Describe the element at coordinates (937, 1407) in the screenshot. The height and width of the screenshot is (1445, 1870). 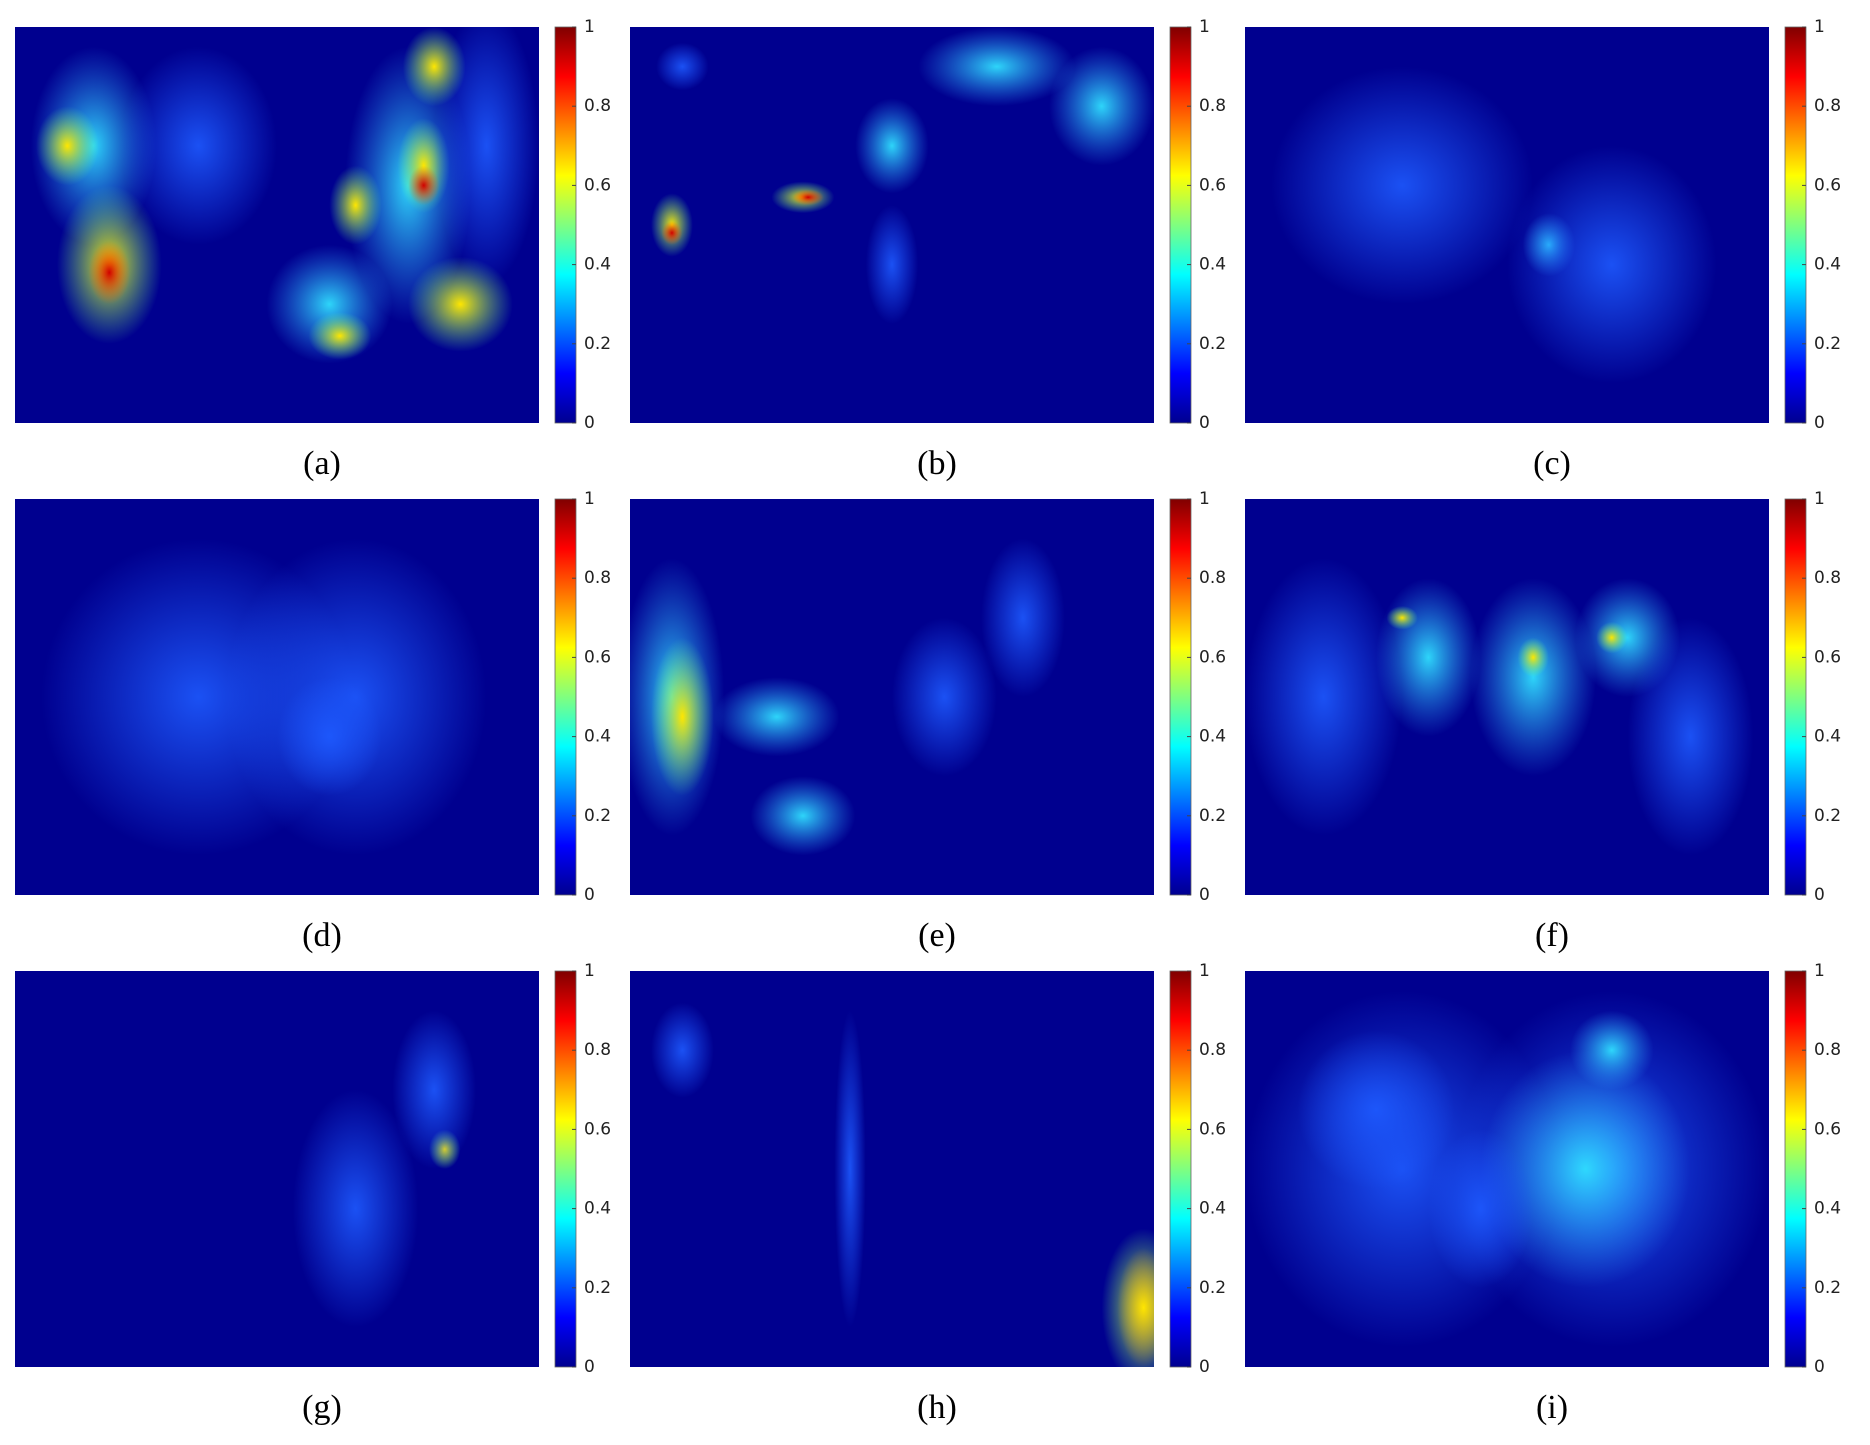
I see `panel-label: (h)` at that location.